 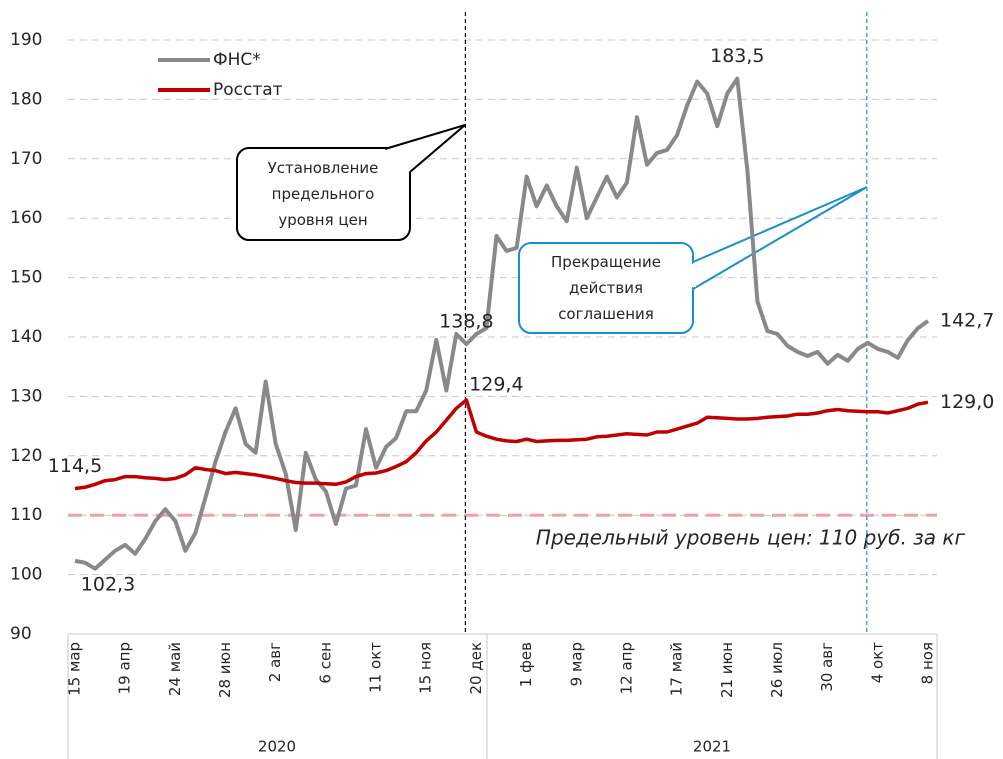 I want to click on legend-label: Росстат, so click(x=248, y=90).